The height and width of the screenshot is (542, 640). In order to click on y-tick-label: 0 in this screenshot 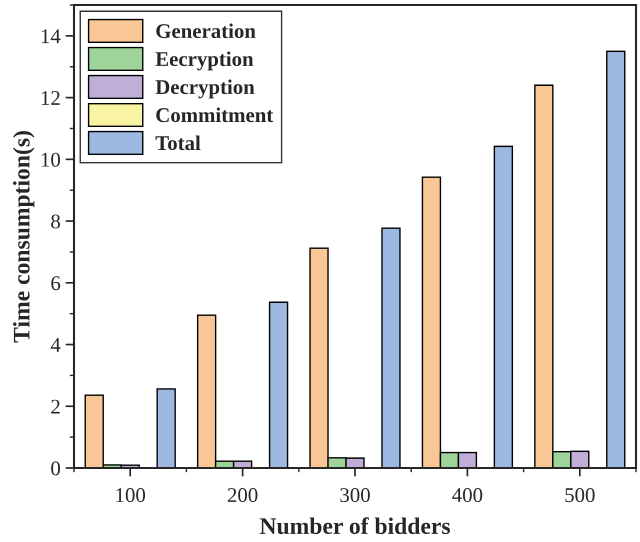, I will do `click(55, 468)`.